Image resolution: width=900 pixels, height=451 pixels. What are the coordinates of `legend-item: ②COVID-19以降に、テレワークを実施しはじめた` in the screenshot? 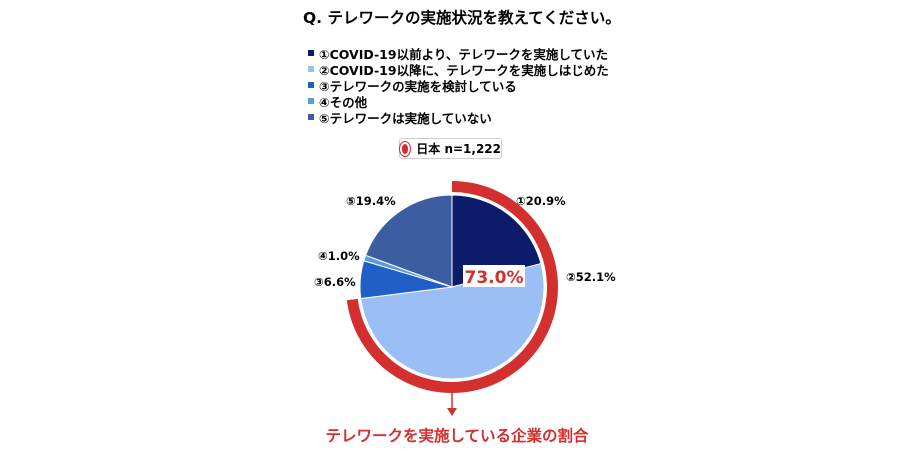 It's located at (458, 69).